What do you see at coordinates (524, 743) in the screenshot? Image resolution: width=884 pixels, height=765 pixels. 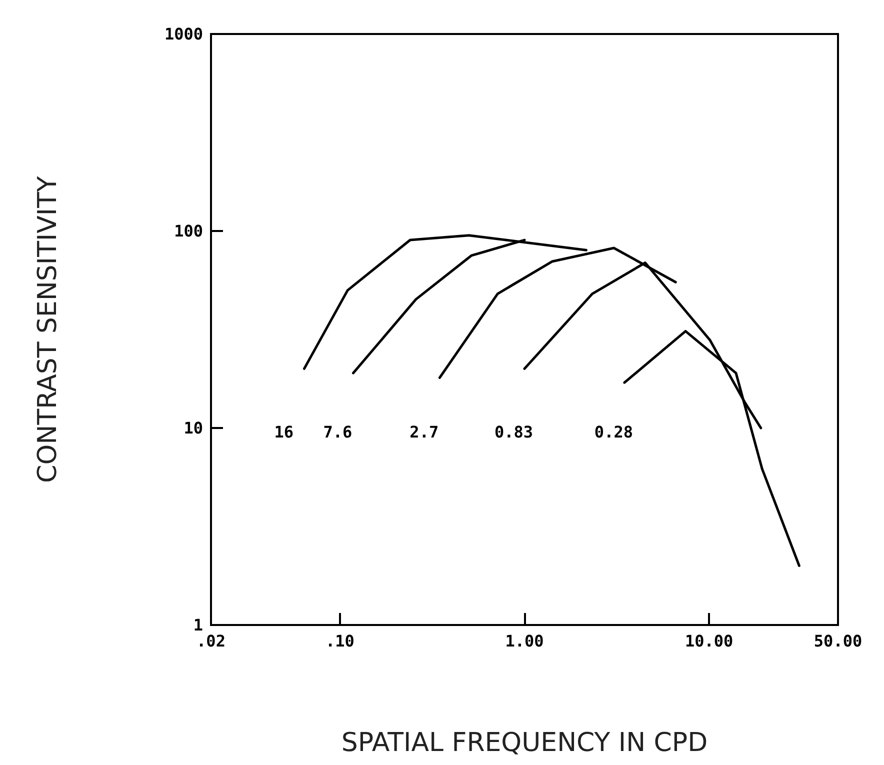 I see `x-axis-title: SPATIAL FREQUENCY IN CPD` at bounding box center [524, 743].